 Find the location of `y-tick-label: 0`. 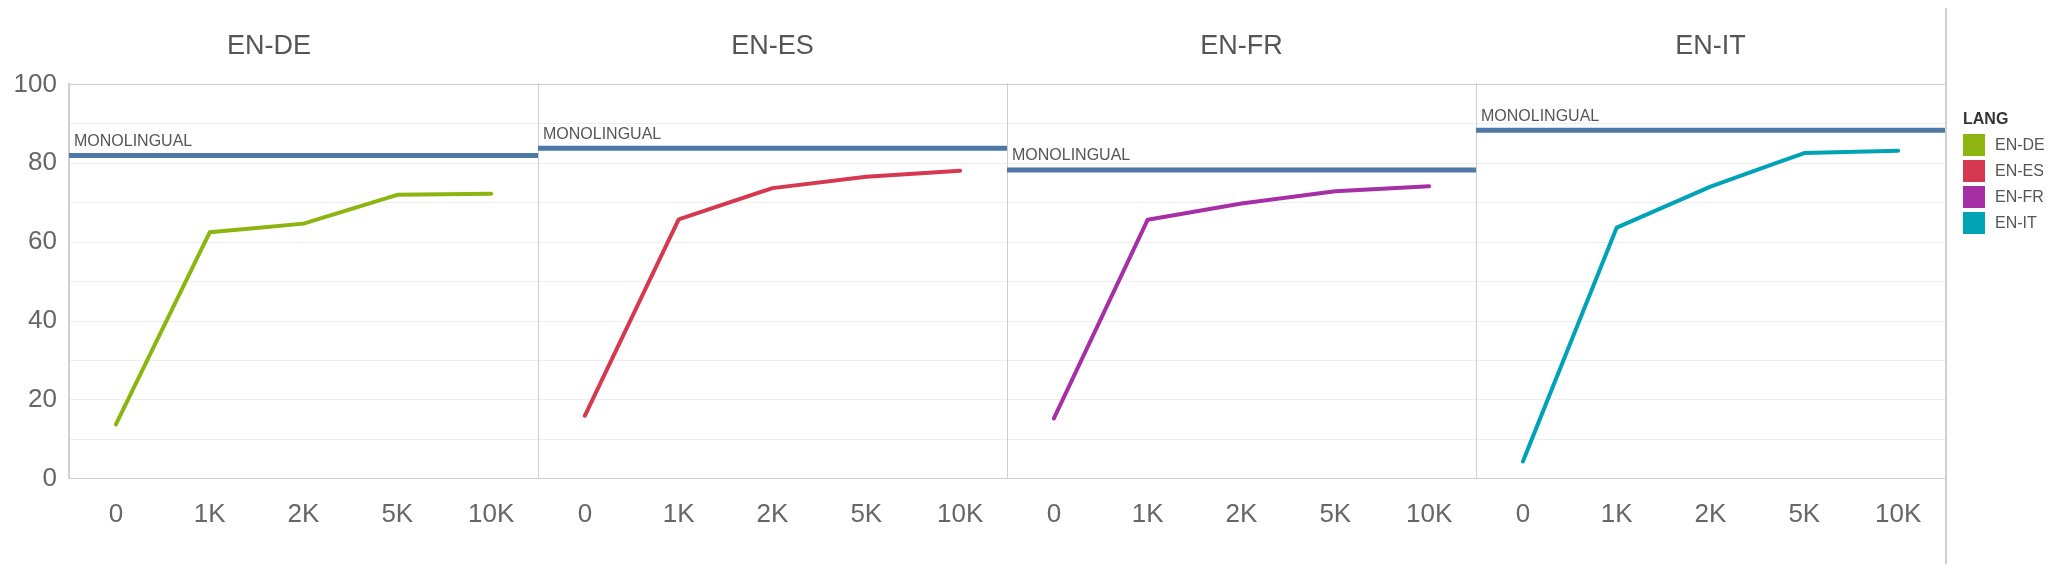

y-tick-label: 0 is located at coordinates (49, 476).